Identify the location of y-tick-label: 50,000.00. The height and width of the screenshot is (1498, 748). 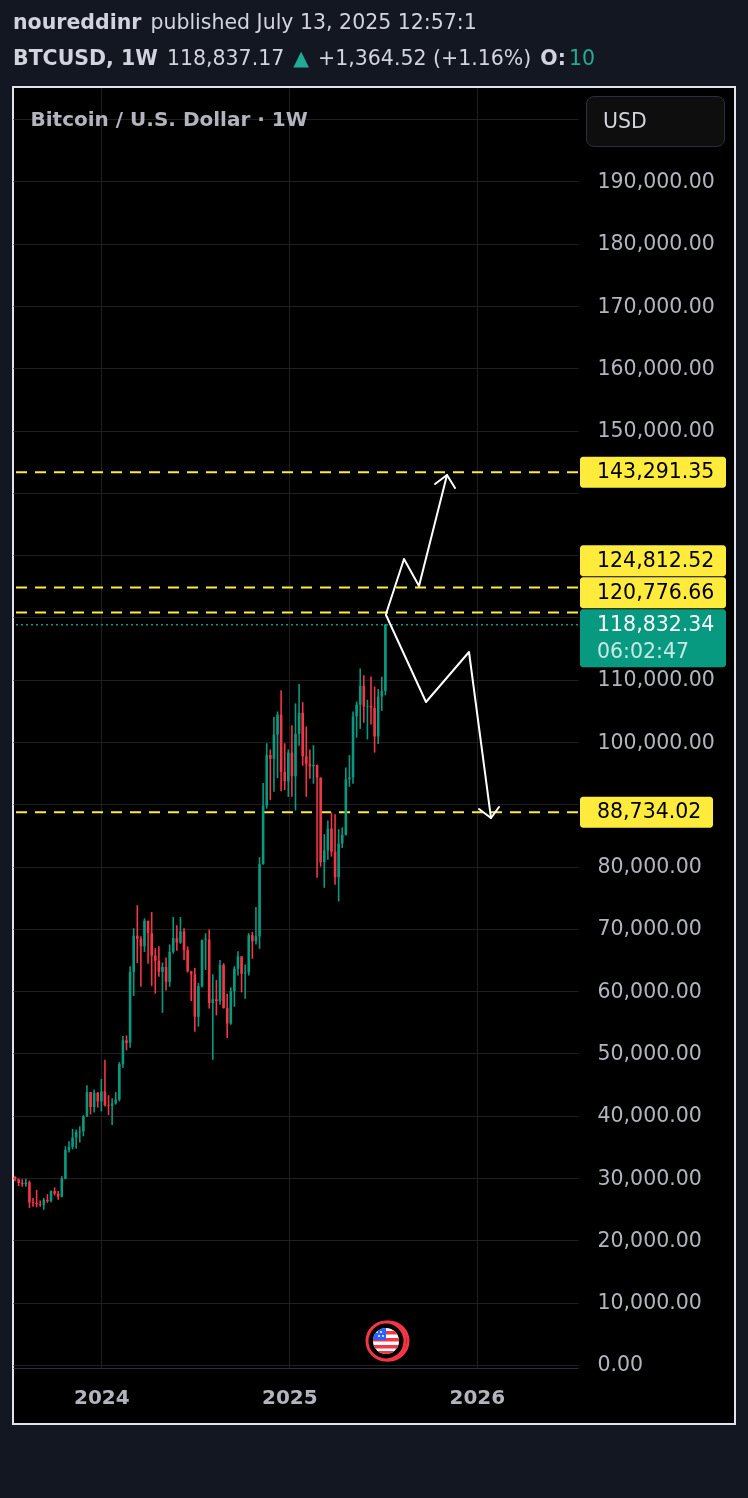
(649, 1052).